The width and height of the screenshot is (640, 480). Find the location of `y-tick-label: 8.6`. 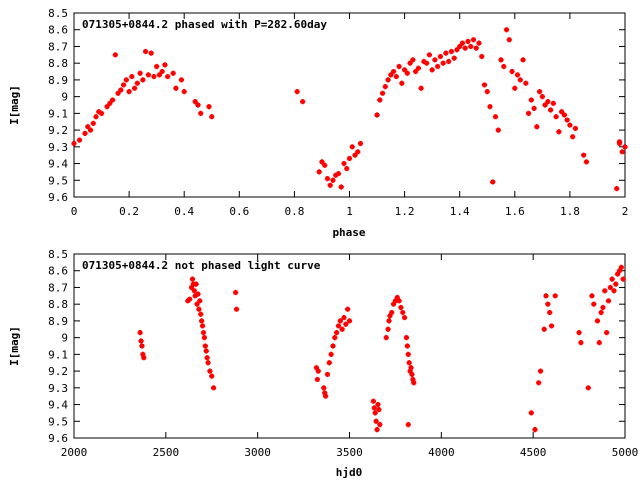

y-tick-label: 8.6 is located at coordinates (58, 271).